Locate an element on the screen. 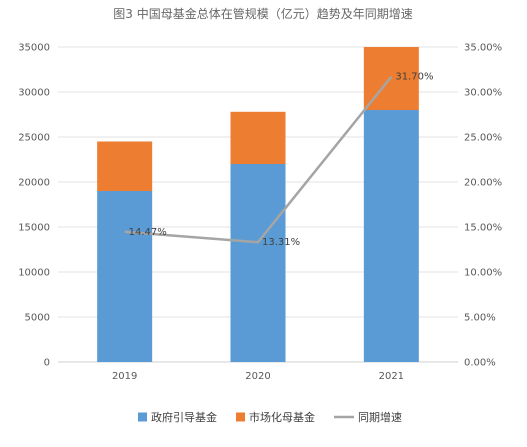  chart-title: 图3 中国母基金总体在管规模（亿元）趋势及年同期增速 is located at coordinates (262, 13).